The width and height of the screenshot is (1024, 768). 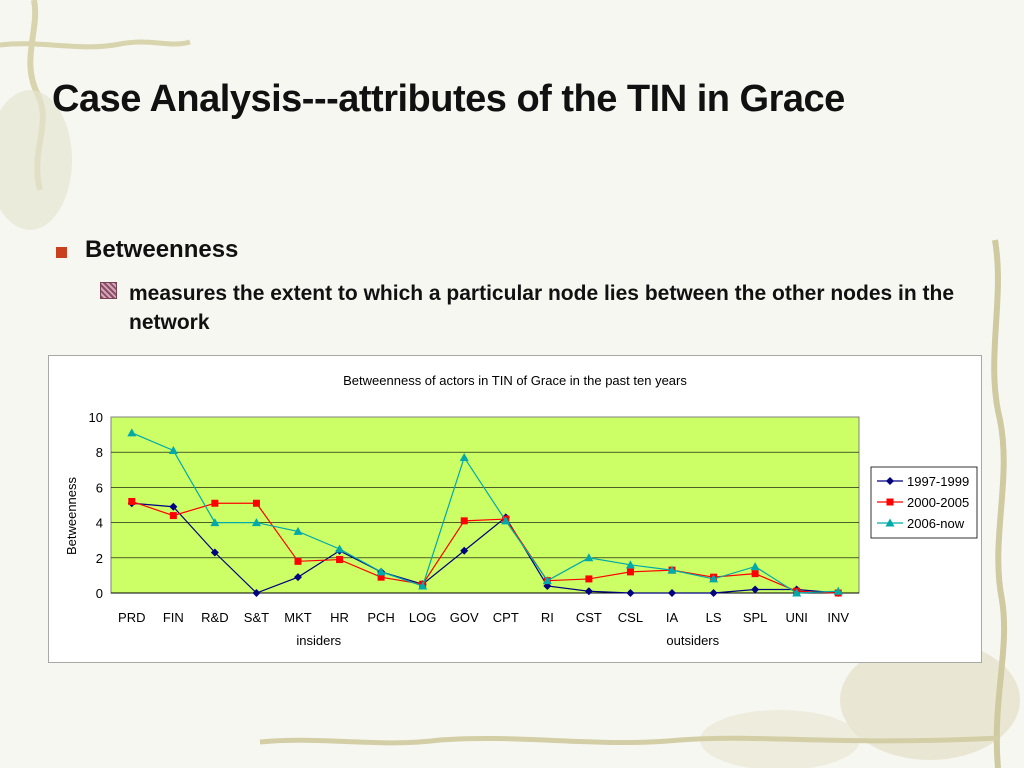 I want to click on y-tick-label: 8, so click(x=99, y=452).